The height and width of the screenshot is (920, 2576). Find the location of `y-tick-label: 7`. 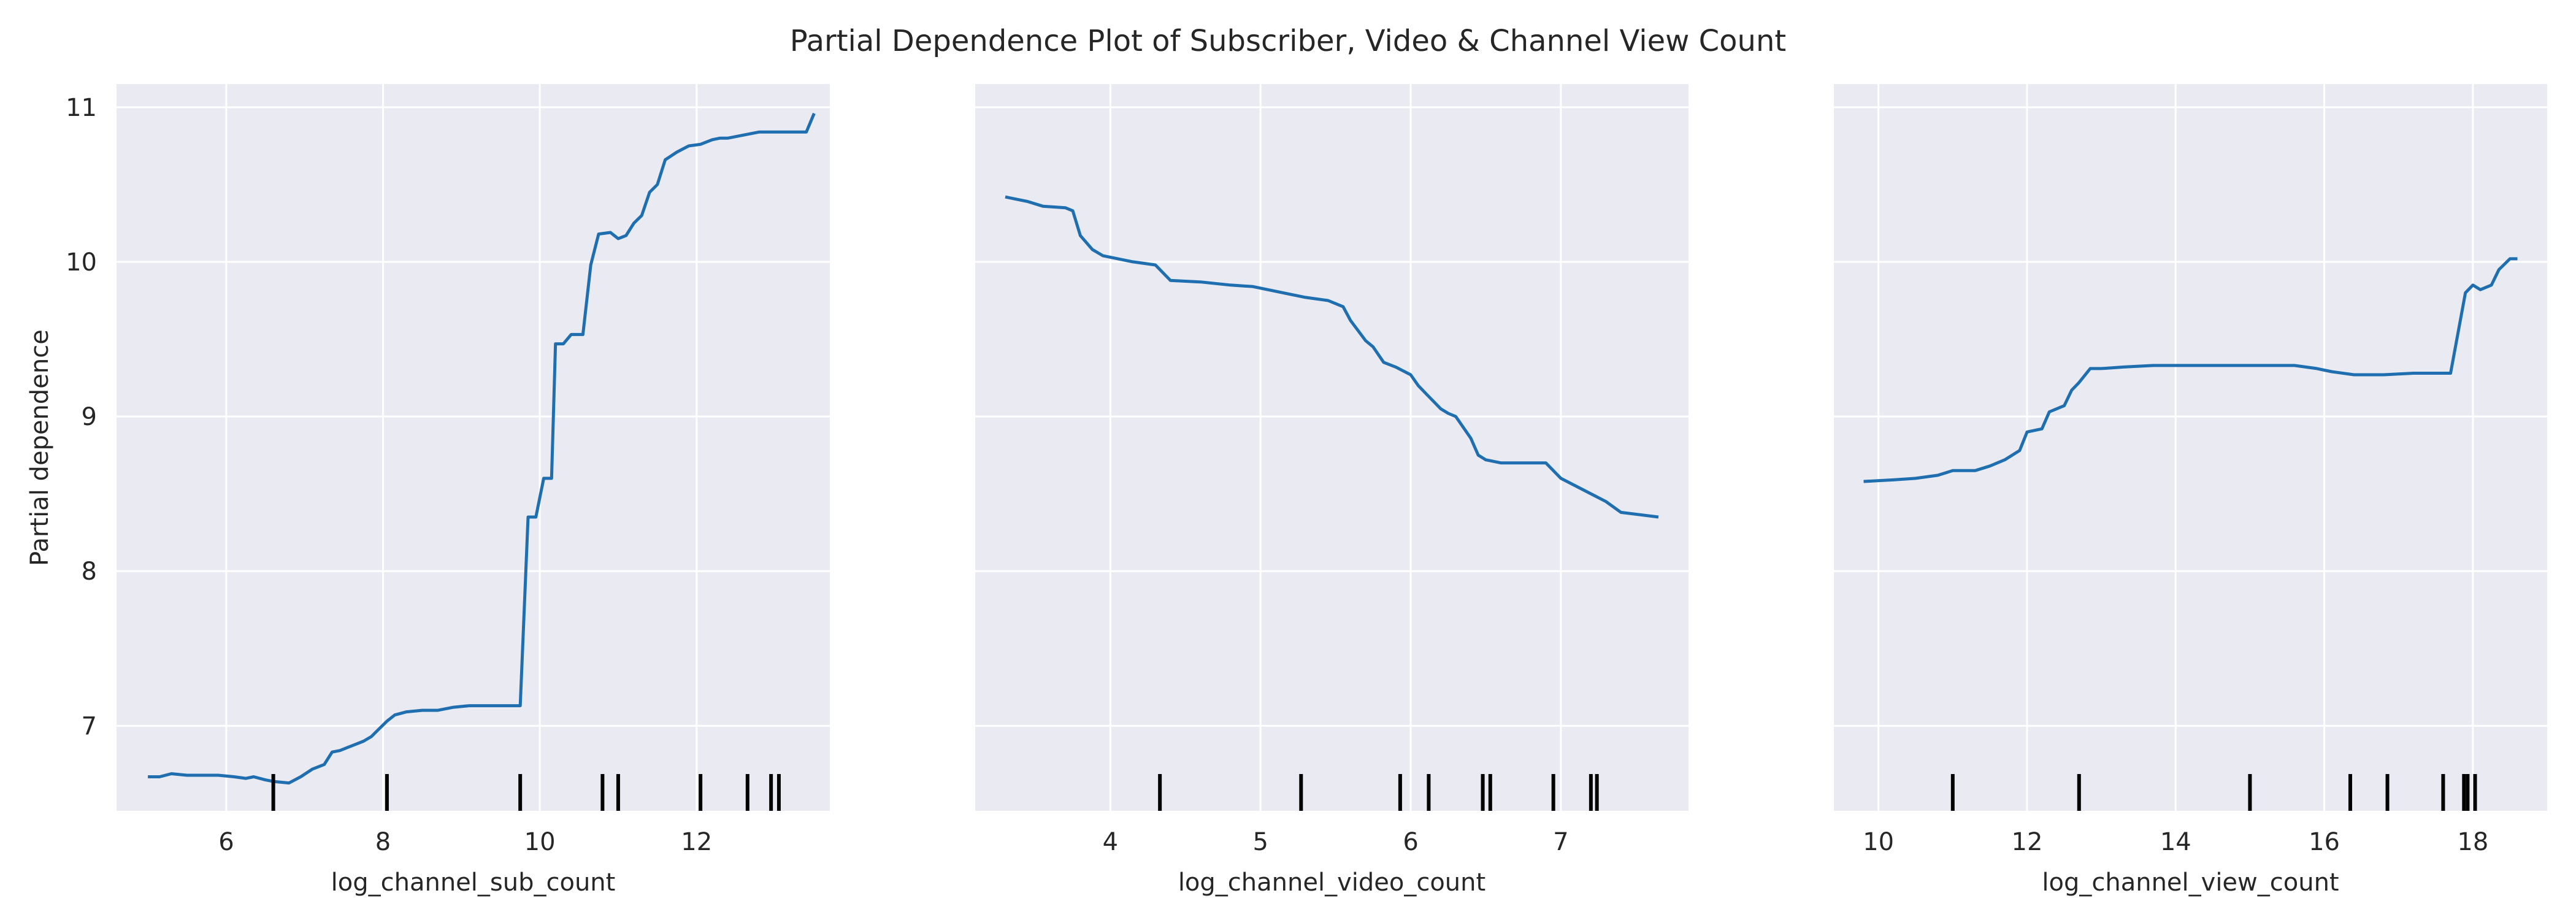

y-tick-label: 7 is located at coordinates (89, 726).